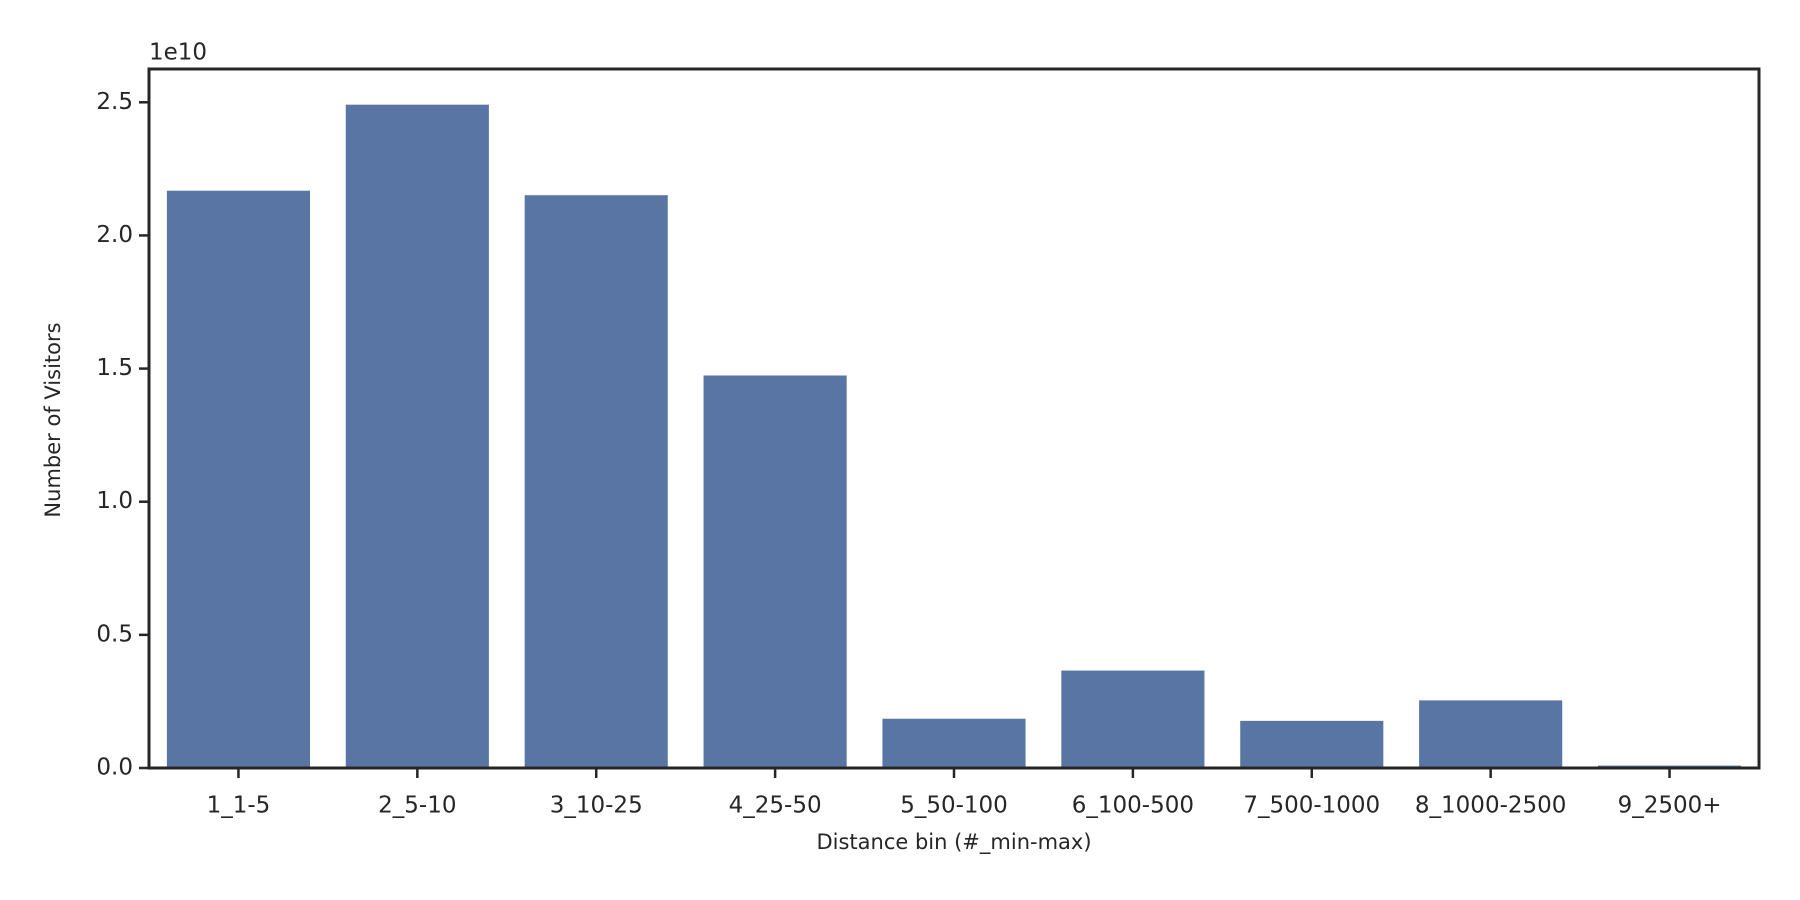  Describe the element at coordinates (775, 806) in the screenshot. I see `x-tick-label: 4_25-50` at that location.